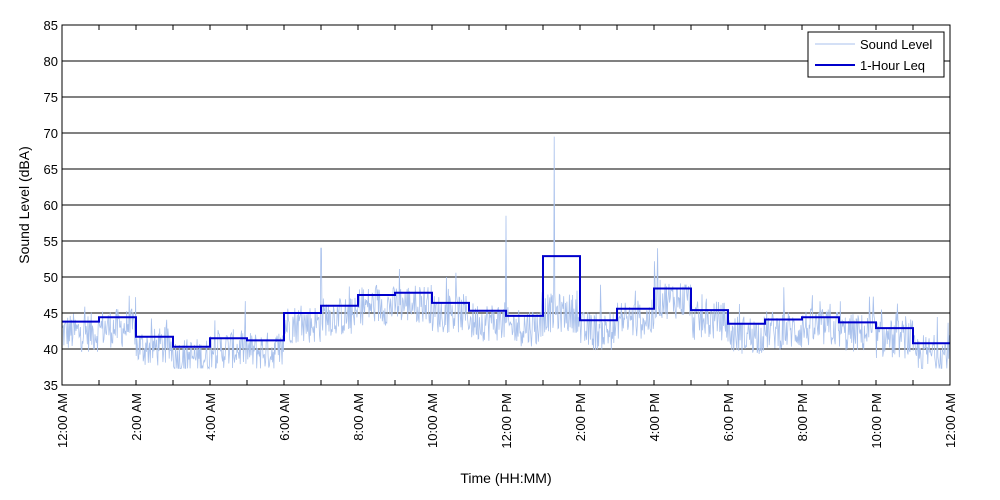 The image size is (1000, 500). Describe the element at coordinates (136, 417) in the screenshot. I see `x-tick-label: 2:00 AM` at that location.